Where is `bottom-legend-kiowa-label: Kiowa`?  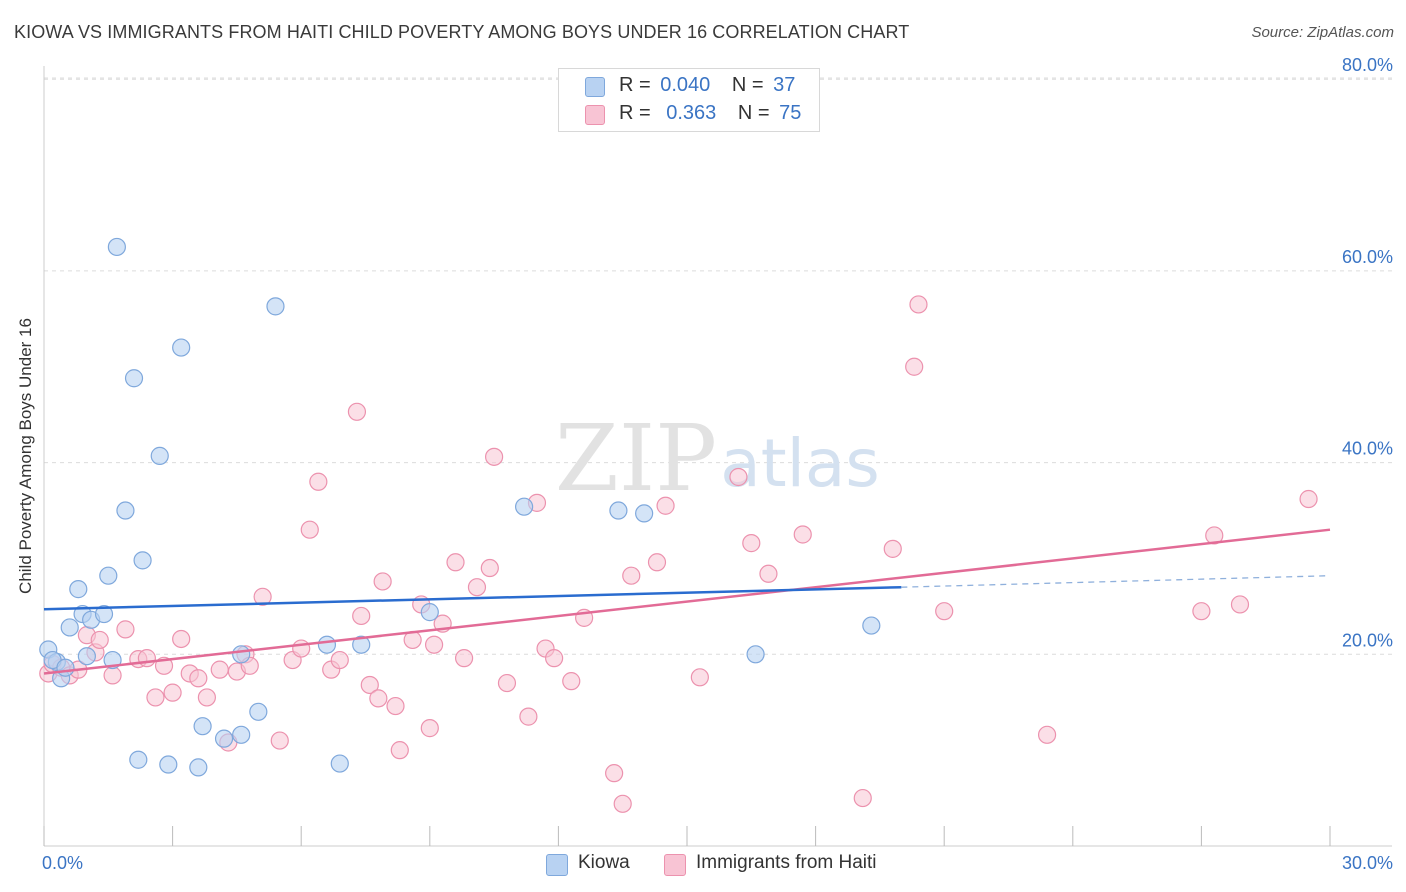
bottom-legend-kiowa-label: Kiowa is located at coordinates (604, 862).